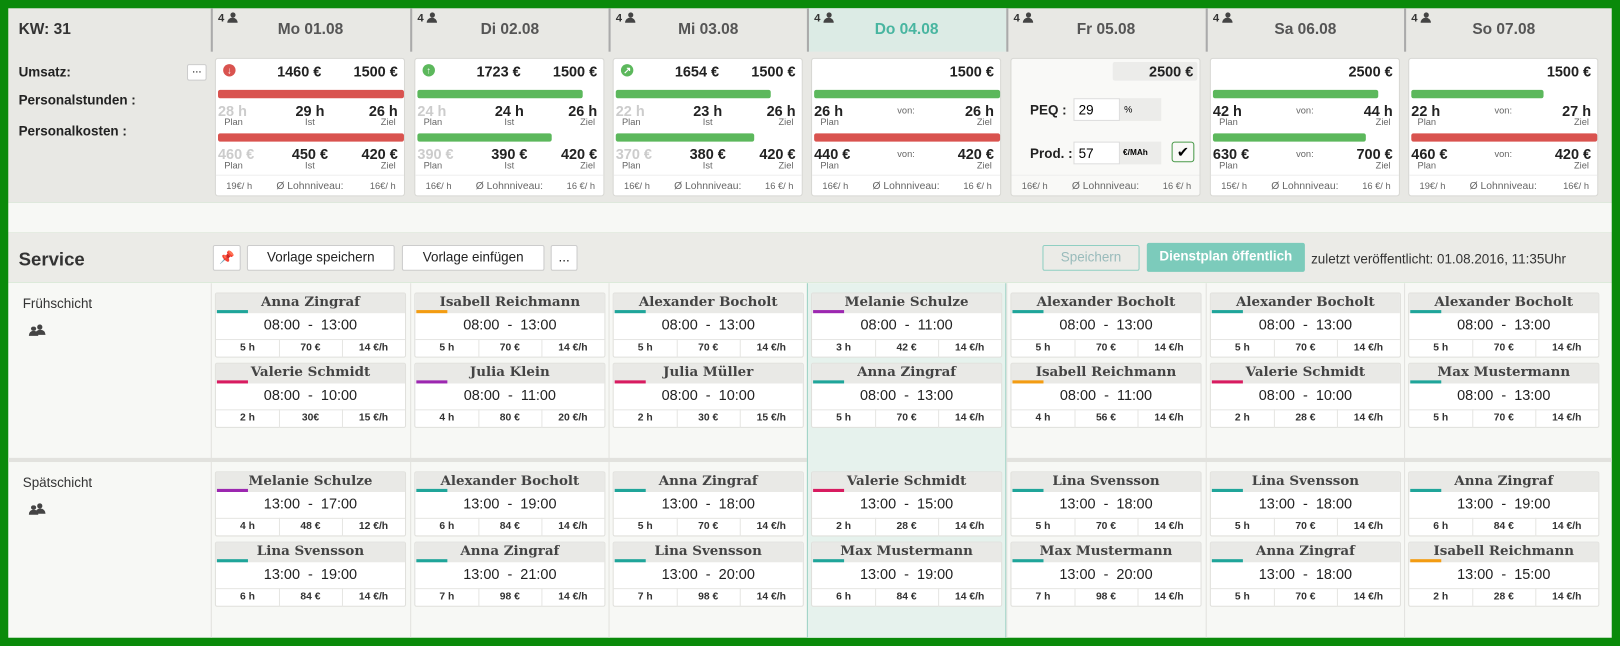 This screenshot has width=1620, height=646. I want to click on shift-card: Anna Zingraf 13:00 - 21:00 7 h 98 € 14 €/h, so click(510, 574).